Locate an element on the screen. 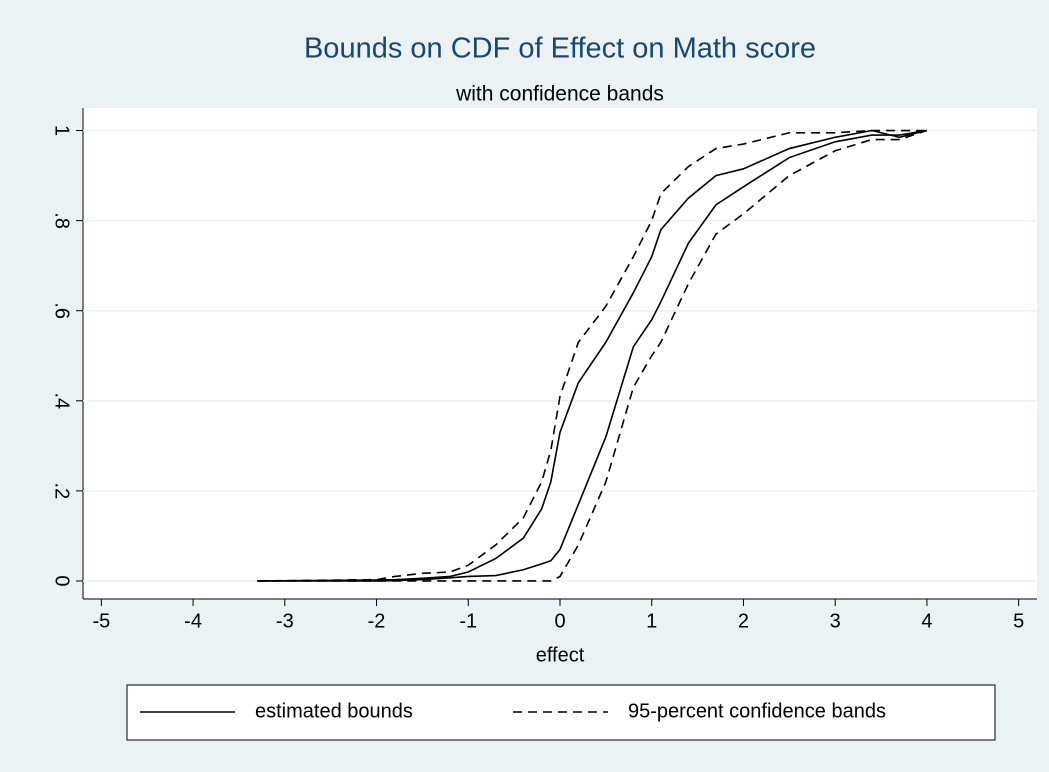  x-tick-label: -2 is located at coordinates (377, 621).